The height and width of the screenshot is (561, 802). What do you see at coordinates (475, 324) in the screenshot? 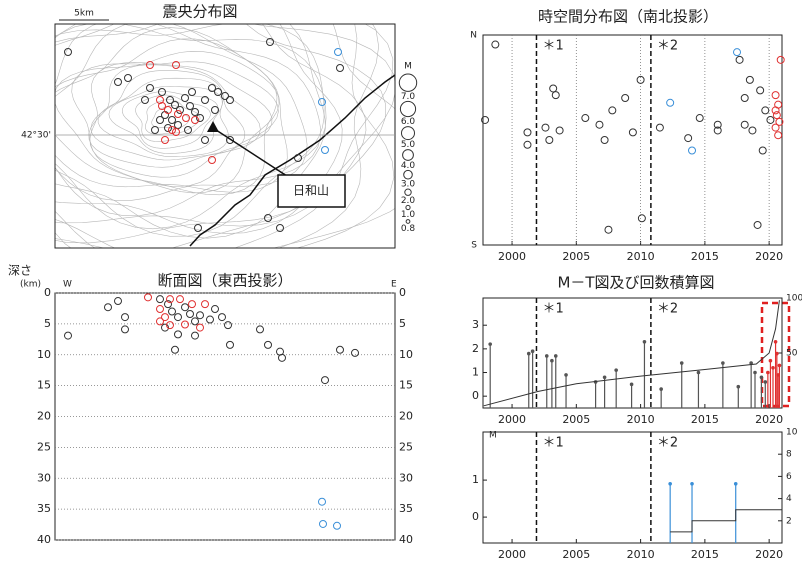
I see `y-tick-label: 3` at bounding box center [475, 324].